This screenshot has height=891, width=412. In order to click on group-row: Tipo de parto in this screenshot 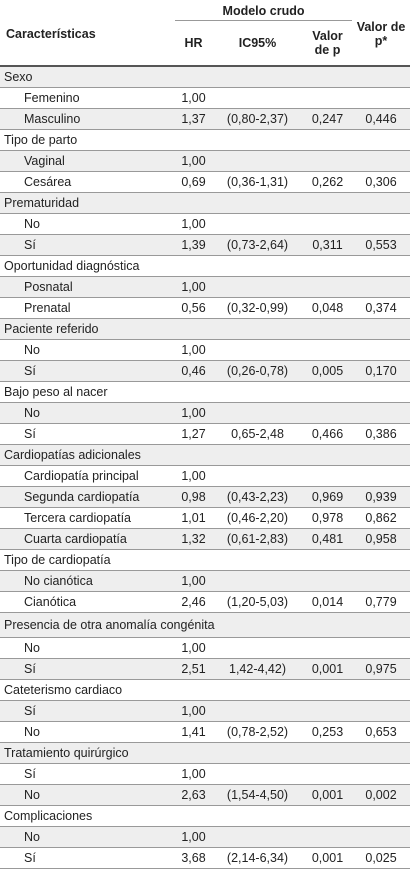, I will do `click(205, 140)`.